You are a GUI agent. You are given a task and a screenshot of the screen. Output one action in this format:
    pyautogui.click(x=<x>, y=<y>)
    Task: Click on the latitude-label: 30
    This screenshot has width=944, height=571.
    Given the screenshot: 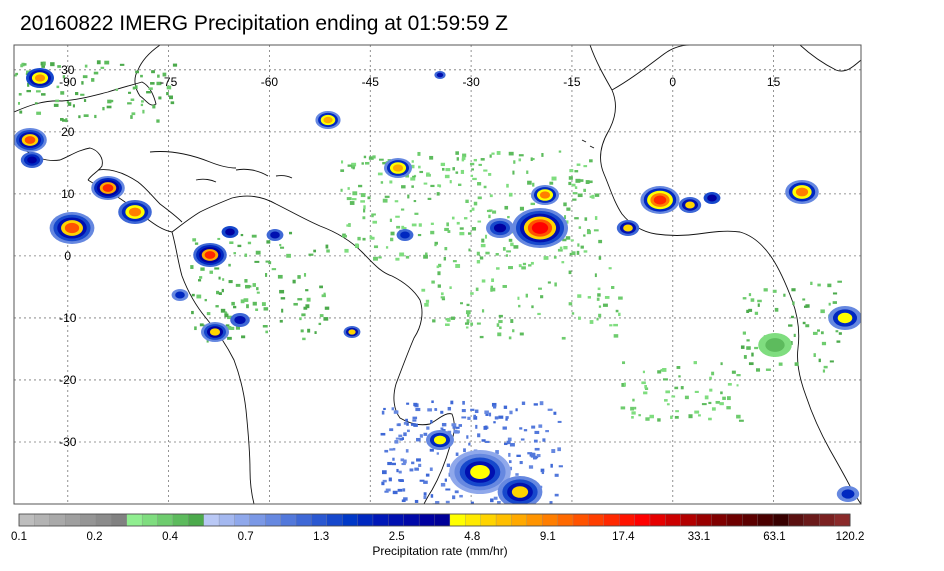 What is the action you would take?
    pyautogui.click(x=68, y=70)
    